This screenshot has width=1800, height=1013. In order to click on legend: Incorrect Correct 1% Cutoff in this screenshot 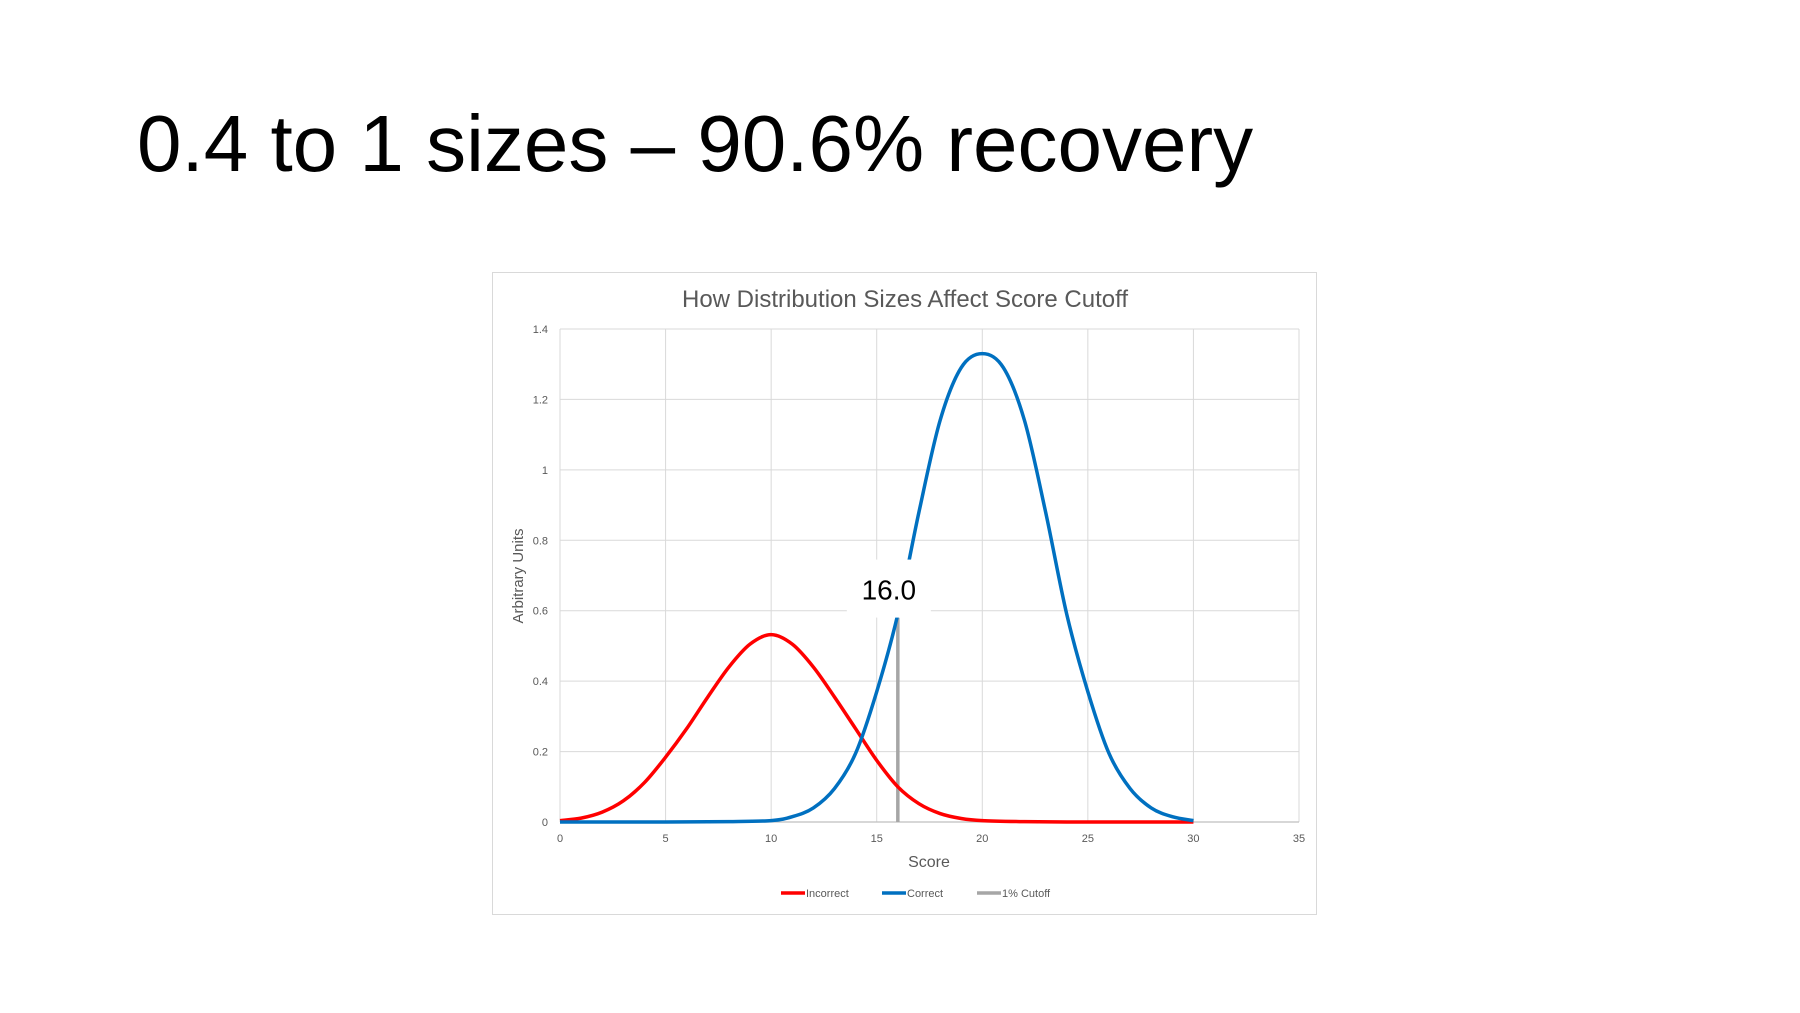, I will do `click(916, 894)`.